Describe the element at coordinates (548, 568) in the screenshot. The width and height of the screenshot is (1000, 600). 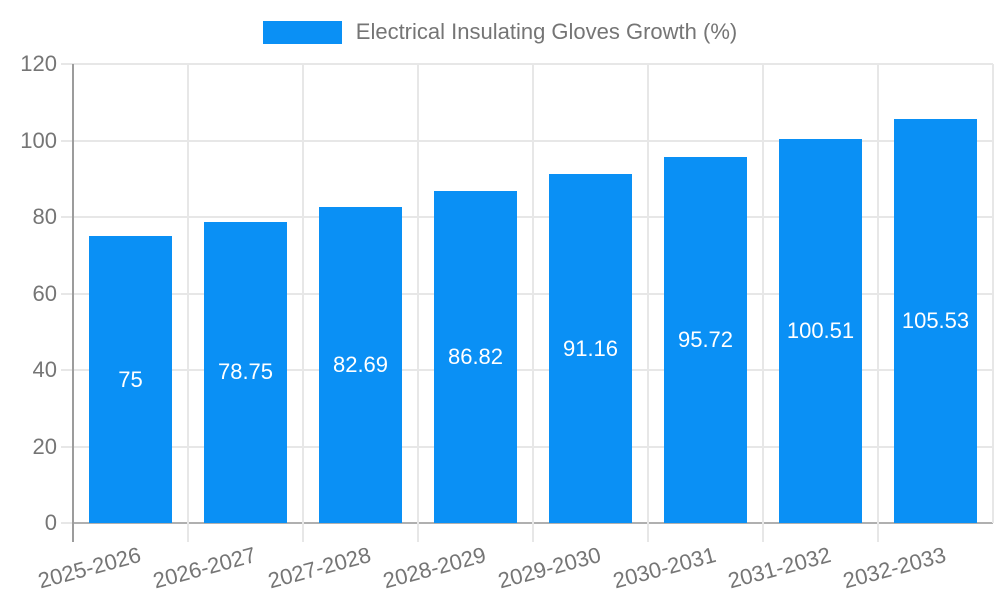
I see `x-tick-label: 2029-2030` at that location.